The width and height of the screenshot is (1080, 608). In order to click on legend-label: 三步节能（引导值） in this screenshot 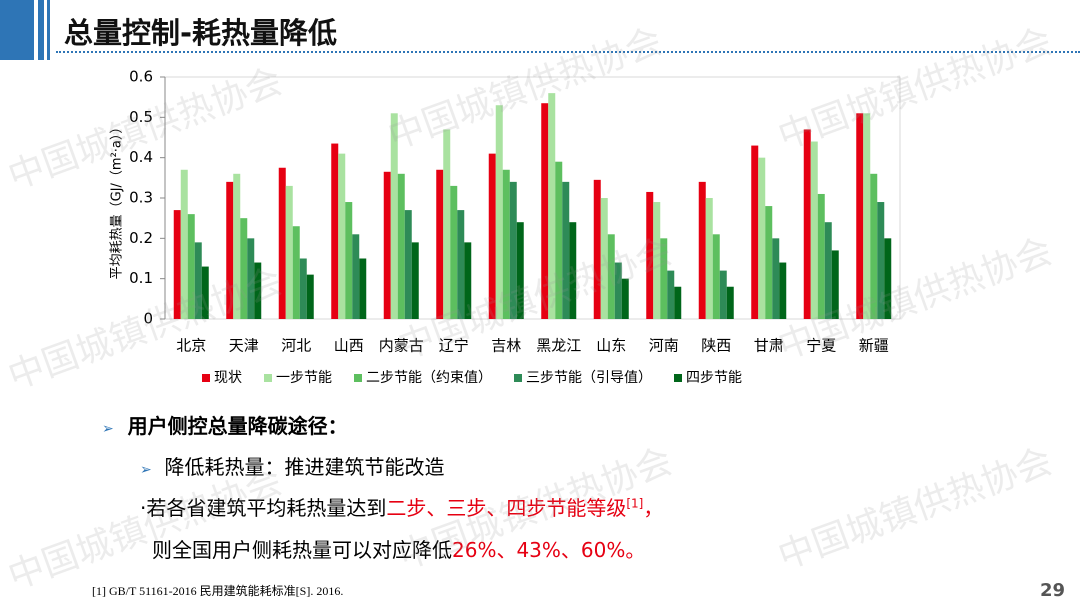, I will do `click(589, 378)`.